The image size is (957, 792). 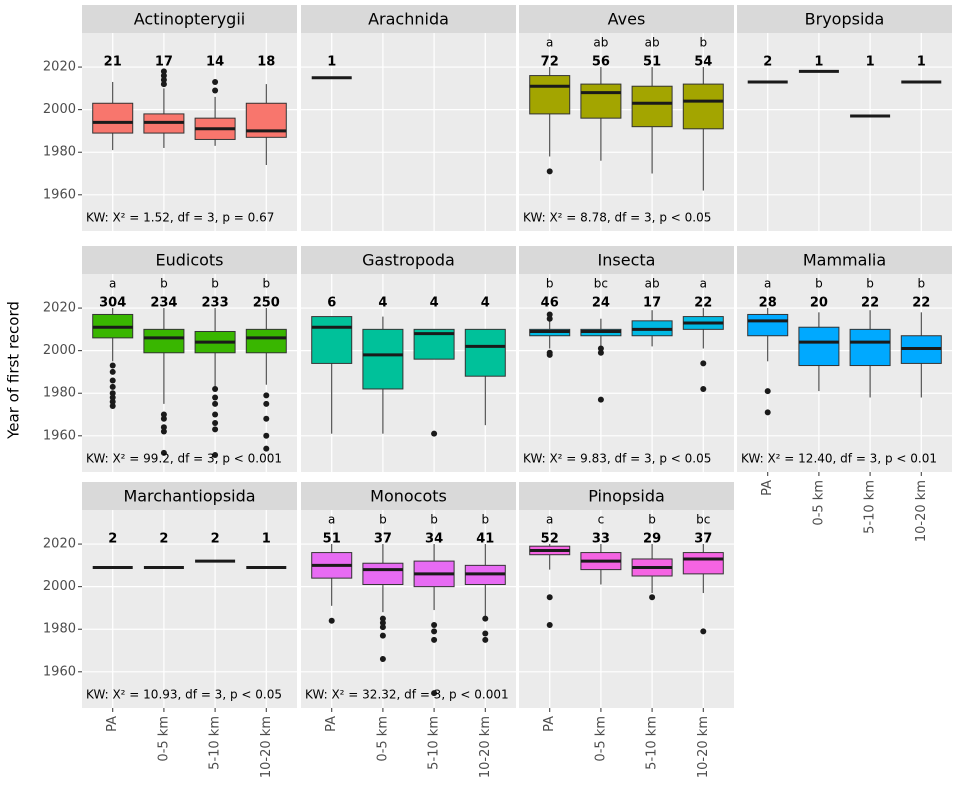 What do you see at coordinates (184, 695) in the screenshot?
I see `kw-annotation: KW: X² = 10.93, df = 3, p < 0.05` at bounding box center [184, 695].